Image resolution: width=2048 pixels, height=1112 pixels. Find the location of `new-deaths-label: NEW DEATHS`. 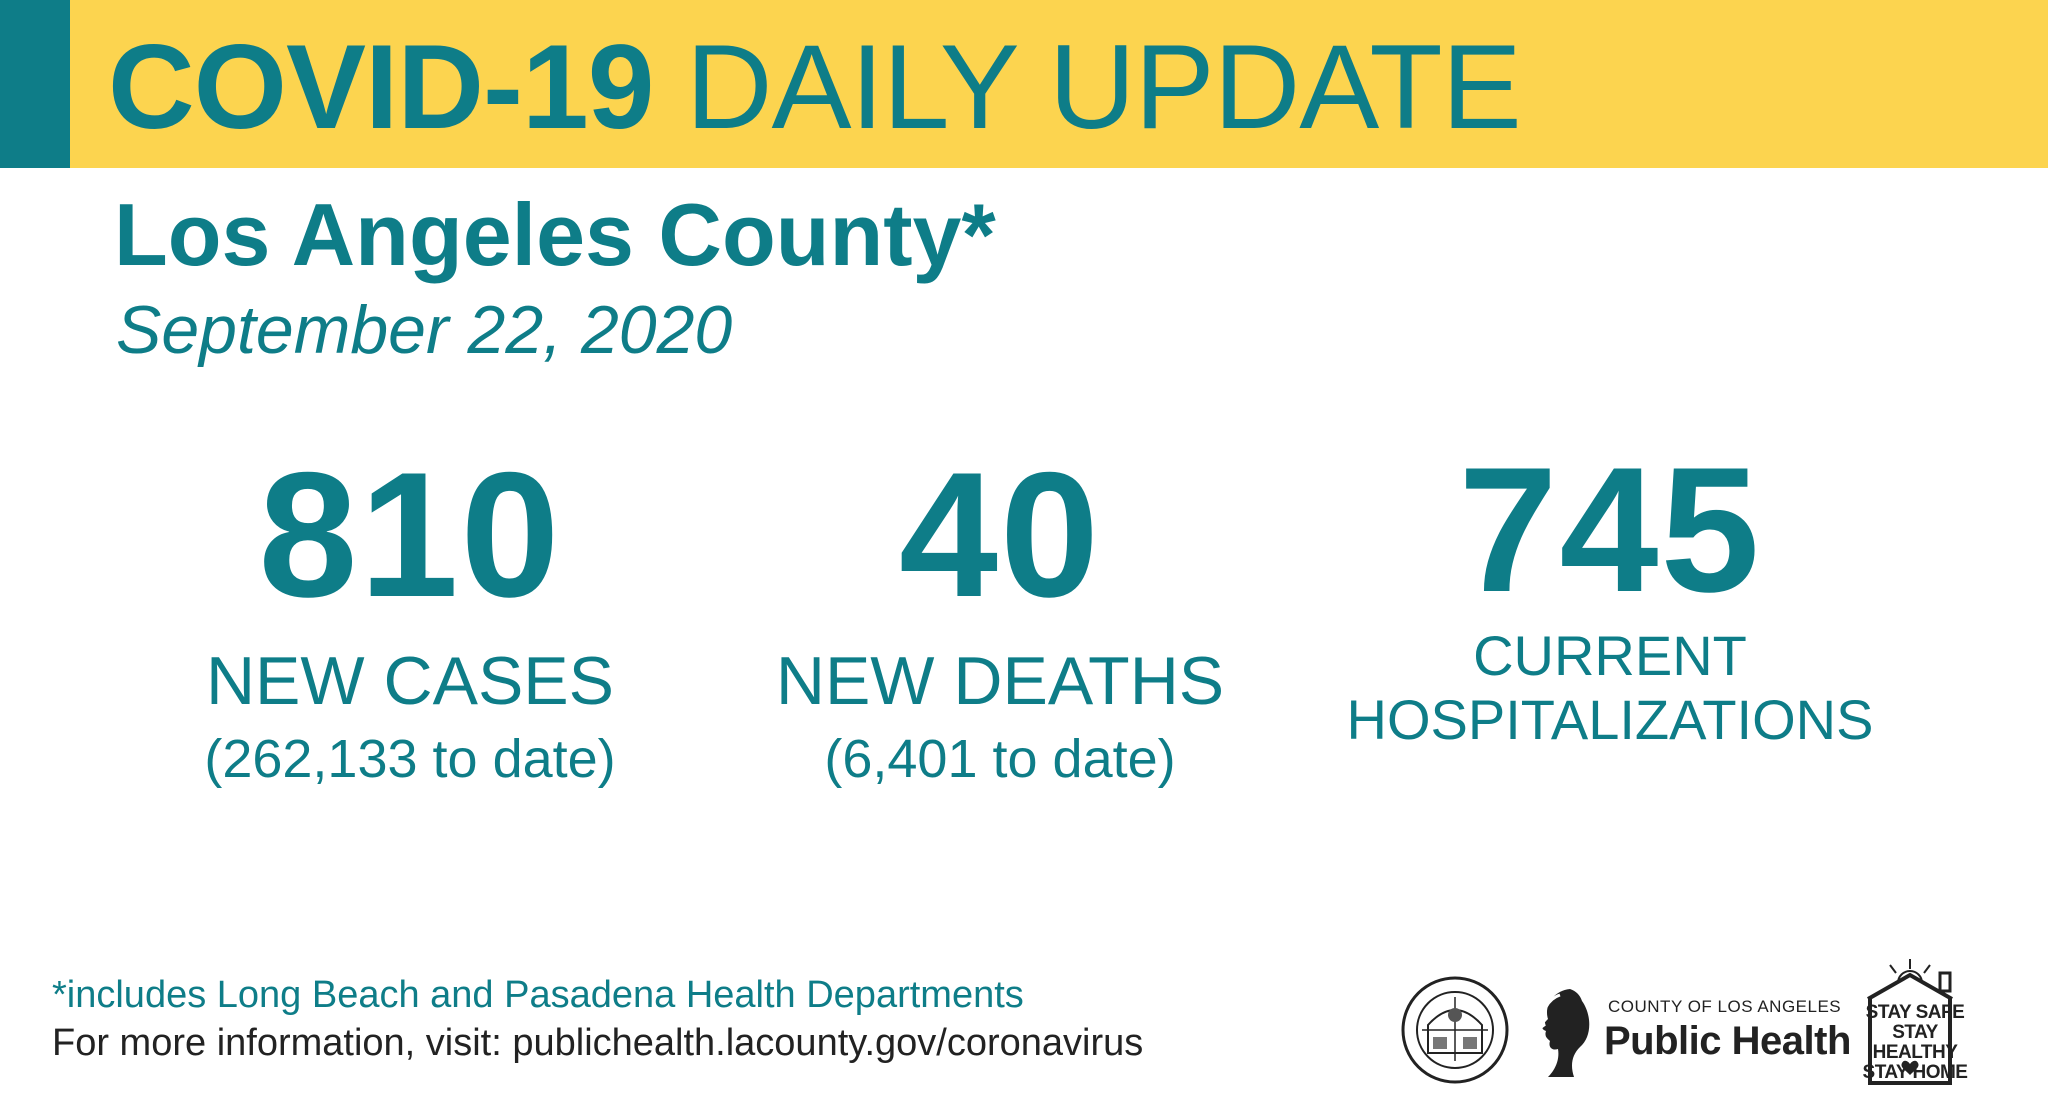

new-deaths-label: NEW DEATHS is located at coordinates (1000, 681).